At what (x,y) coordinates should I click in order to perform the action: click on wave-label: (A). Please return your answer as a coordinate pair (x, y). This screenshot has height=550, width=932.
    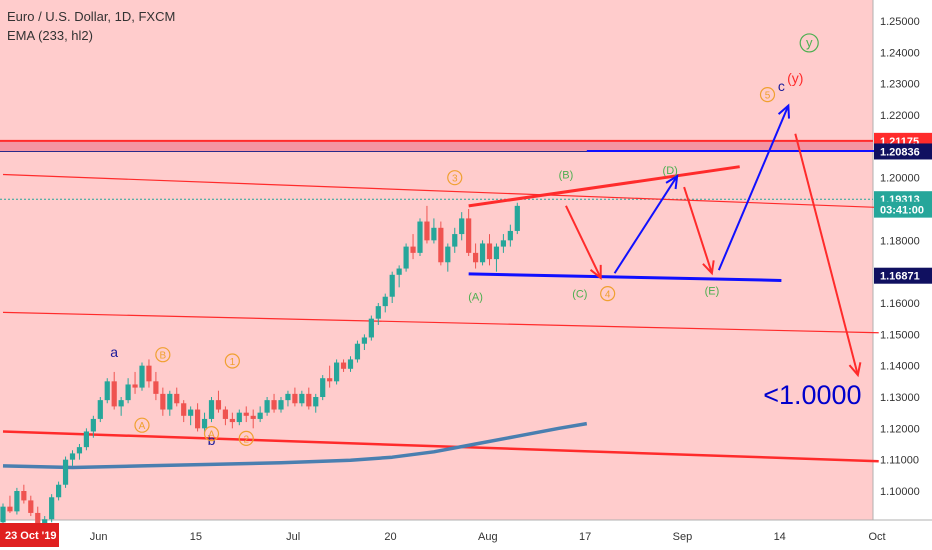
    Looking at the image, I should click on (475, 298).